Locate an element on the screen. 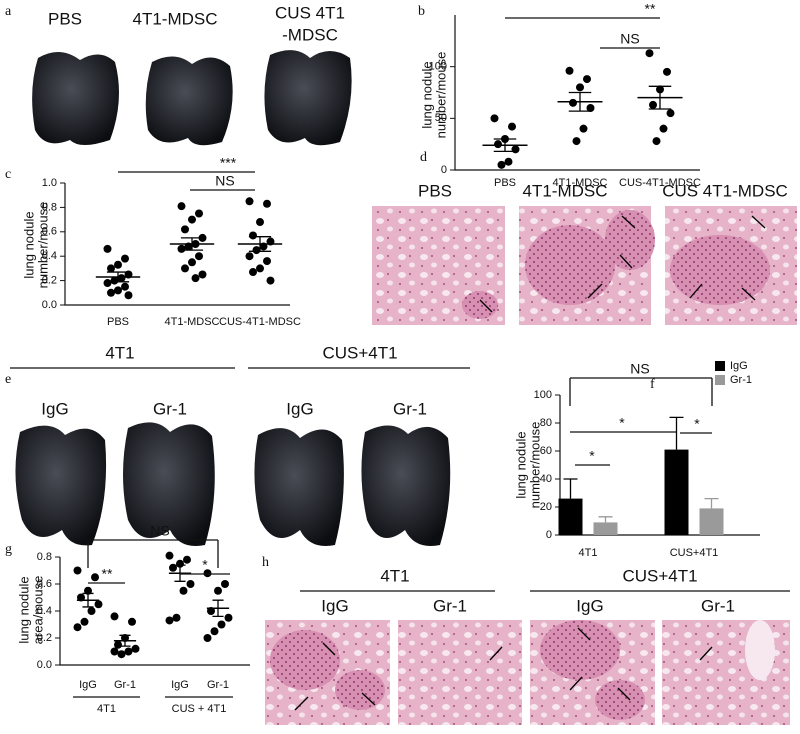  y-tick-label: 50 is located at coordinates (441, 118).